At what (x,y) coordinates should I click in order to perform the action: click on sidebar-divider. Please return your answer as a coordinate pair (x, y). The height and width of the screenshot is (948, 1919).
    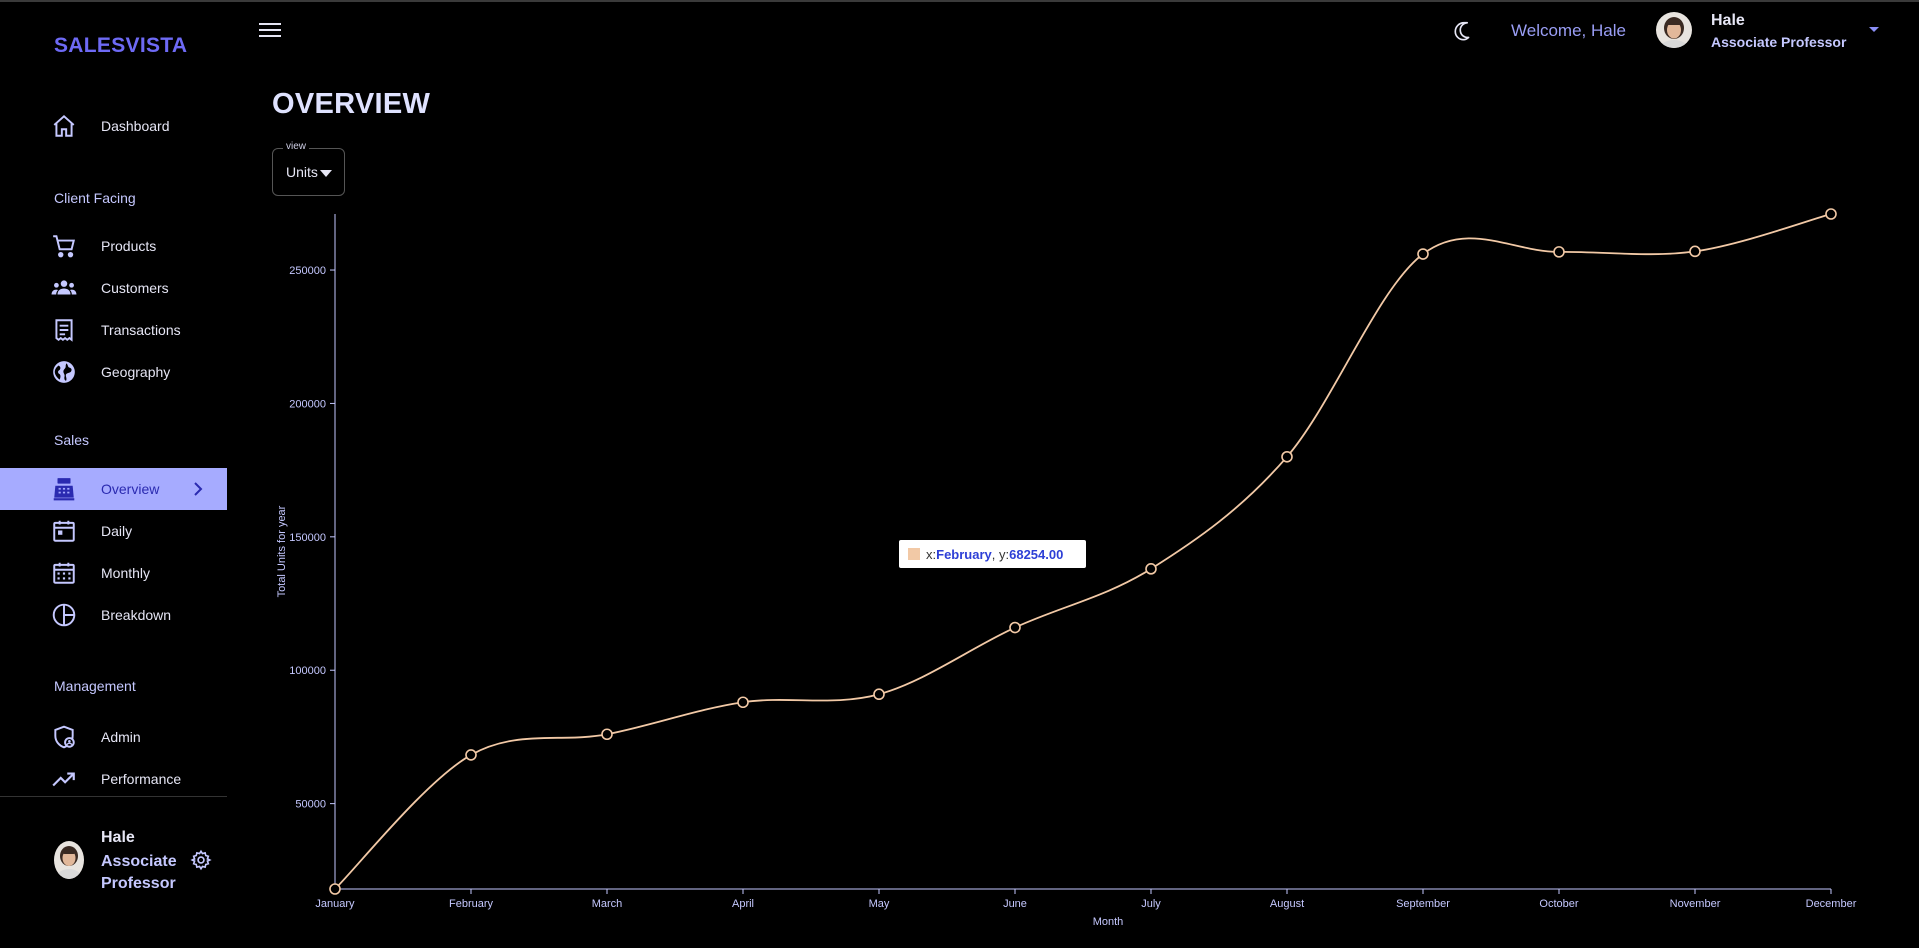
    Looking at the image, I should click on (113, 796).